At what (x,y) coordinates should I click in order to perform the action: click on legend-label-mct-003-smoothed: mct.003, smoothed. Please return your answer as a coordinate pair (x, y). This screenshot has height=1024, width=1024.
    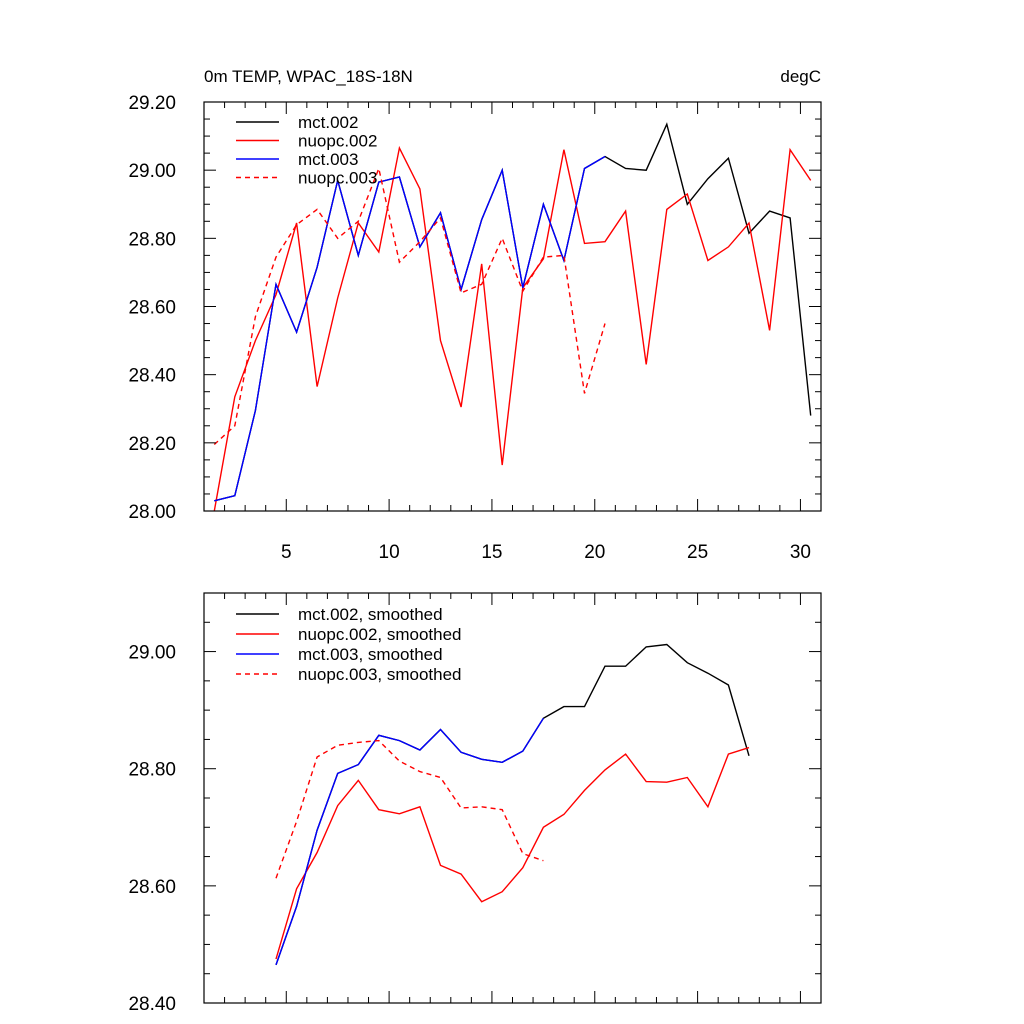
    Looking at the image, I should click on (370, 654).